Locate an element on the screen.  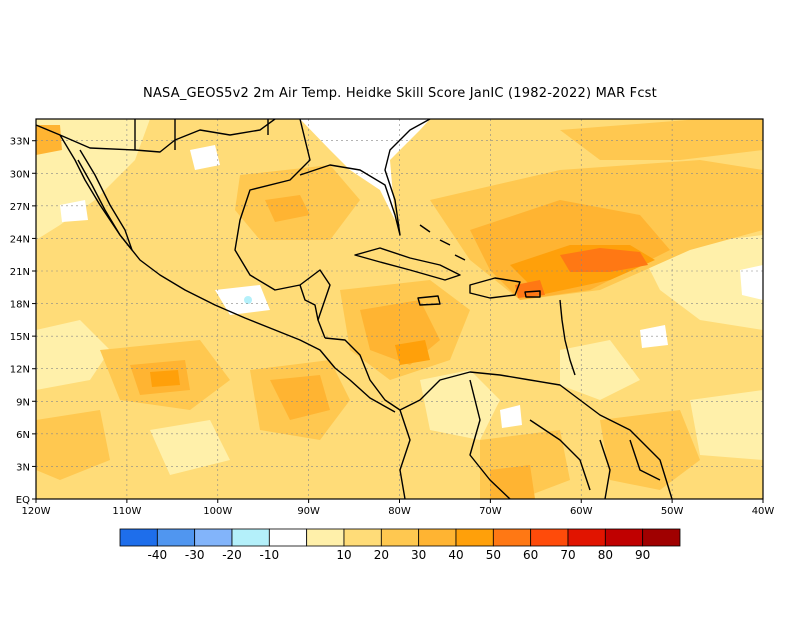
lon-tick-label: 110W is located at coordinates (126, 511).